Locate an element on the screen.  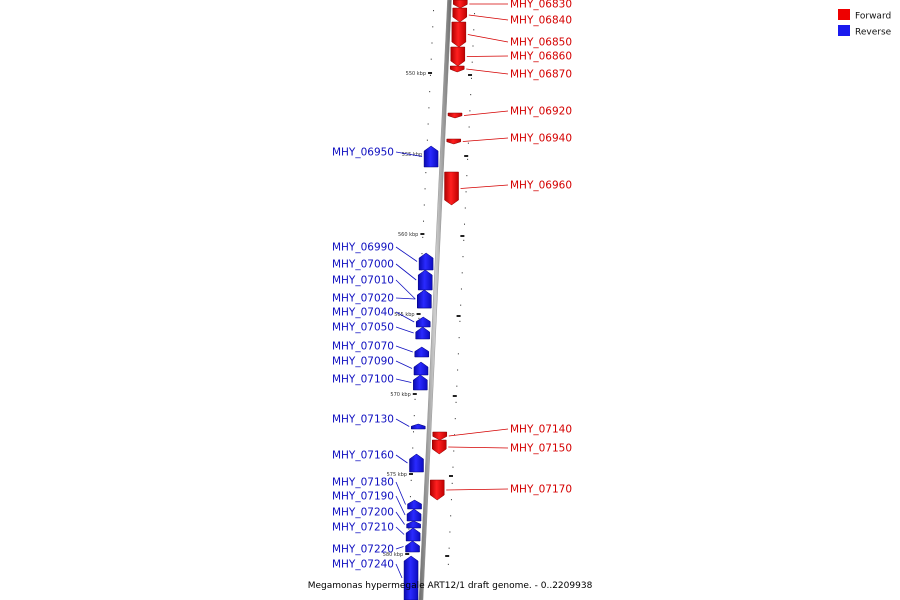
gene-label-mhy-07210: MHY_07210 is located at coordinates (363, 528).